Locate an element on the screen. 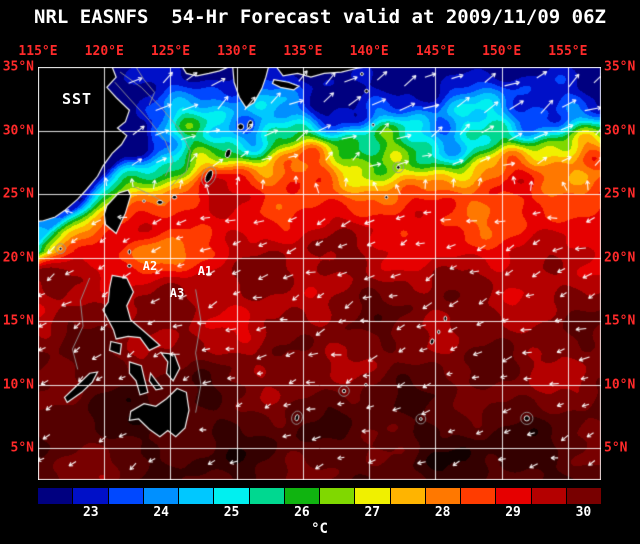 The height and width of the screenshot is (544, 640). lon-tick-label: 115°E is located at coordinates (38, 51).